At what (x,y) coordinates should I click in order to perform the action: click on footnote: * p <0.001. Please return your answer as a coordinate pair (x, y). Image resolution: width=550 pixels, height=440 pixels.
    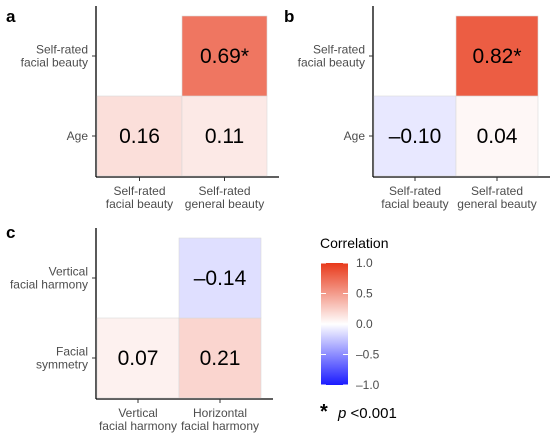
    Looking at the image, I should click on (358, 412).